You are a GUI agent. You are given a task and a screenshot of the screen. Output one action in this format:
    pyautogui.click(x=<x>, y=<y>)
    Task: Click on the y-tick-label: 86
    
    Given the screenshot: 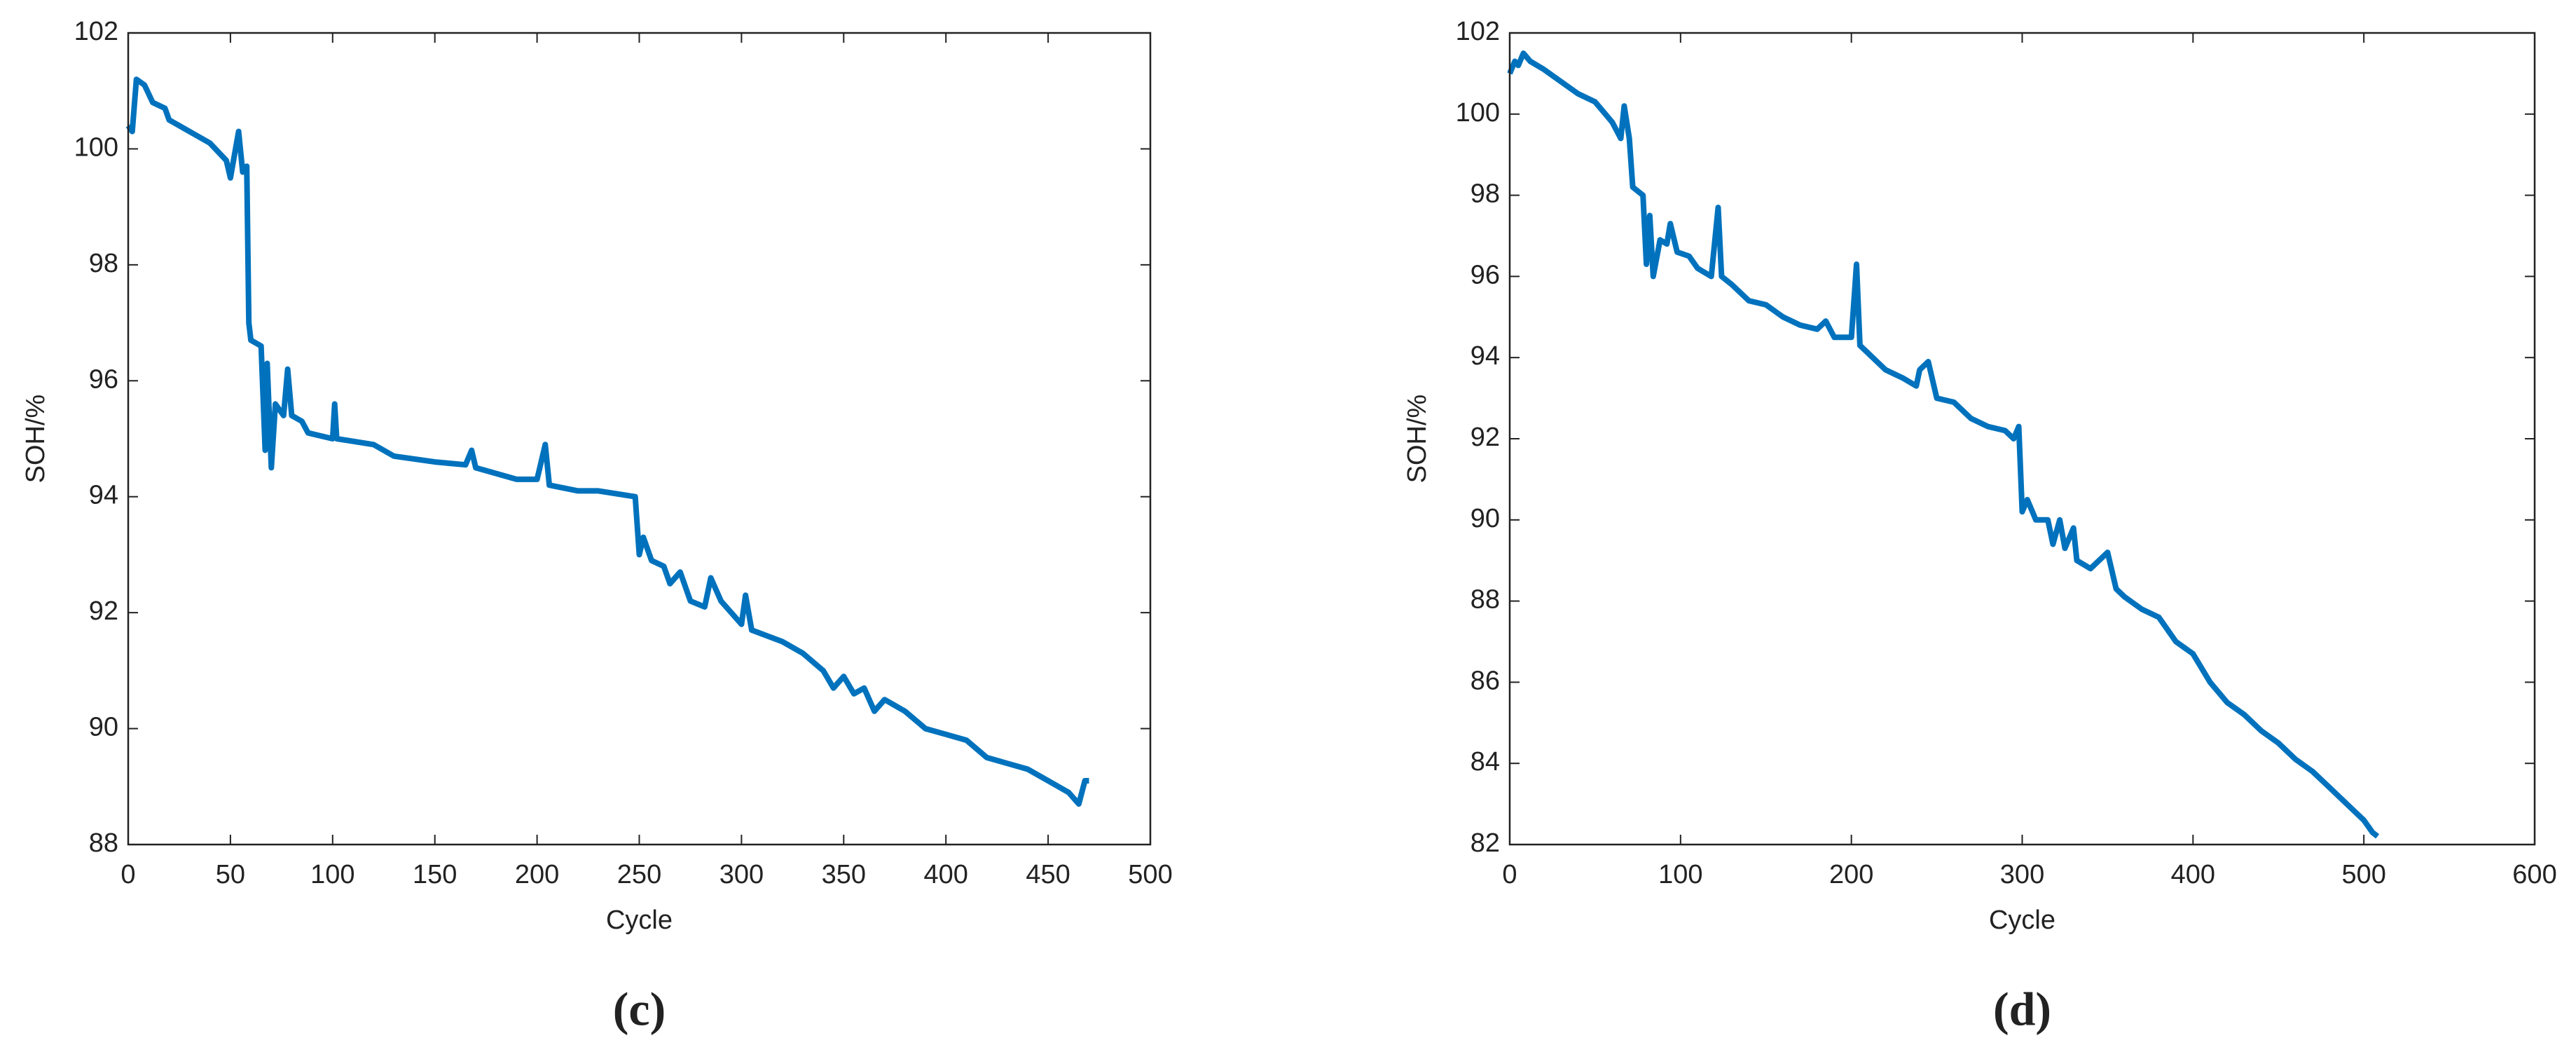 What is the action you would take?
    pyautogui.click(x=1485, y=680)
    